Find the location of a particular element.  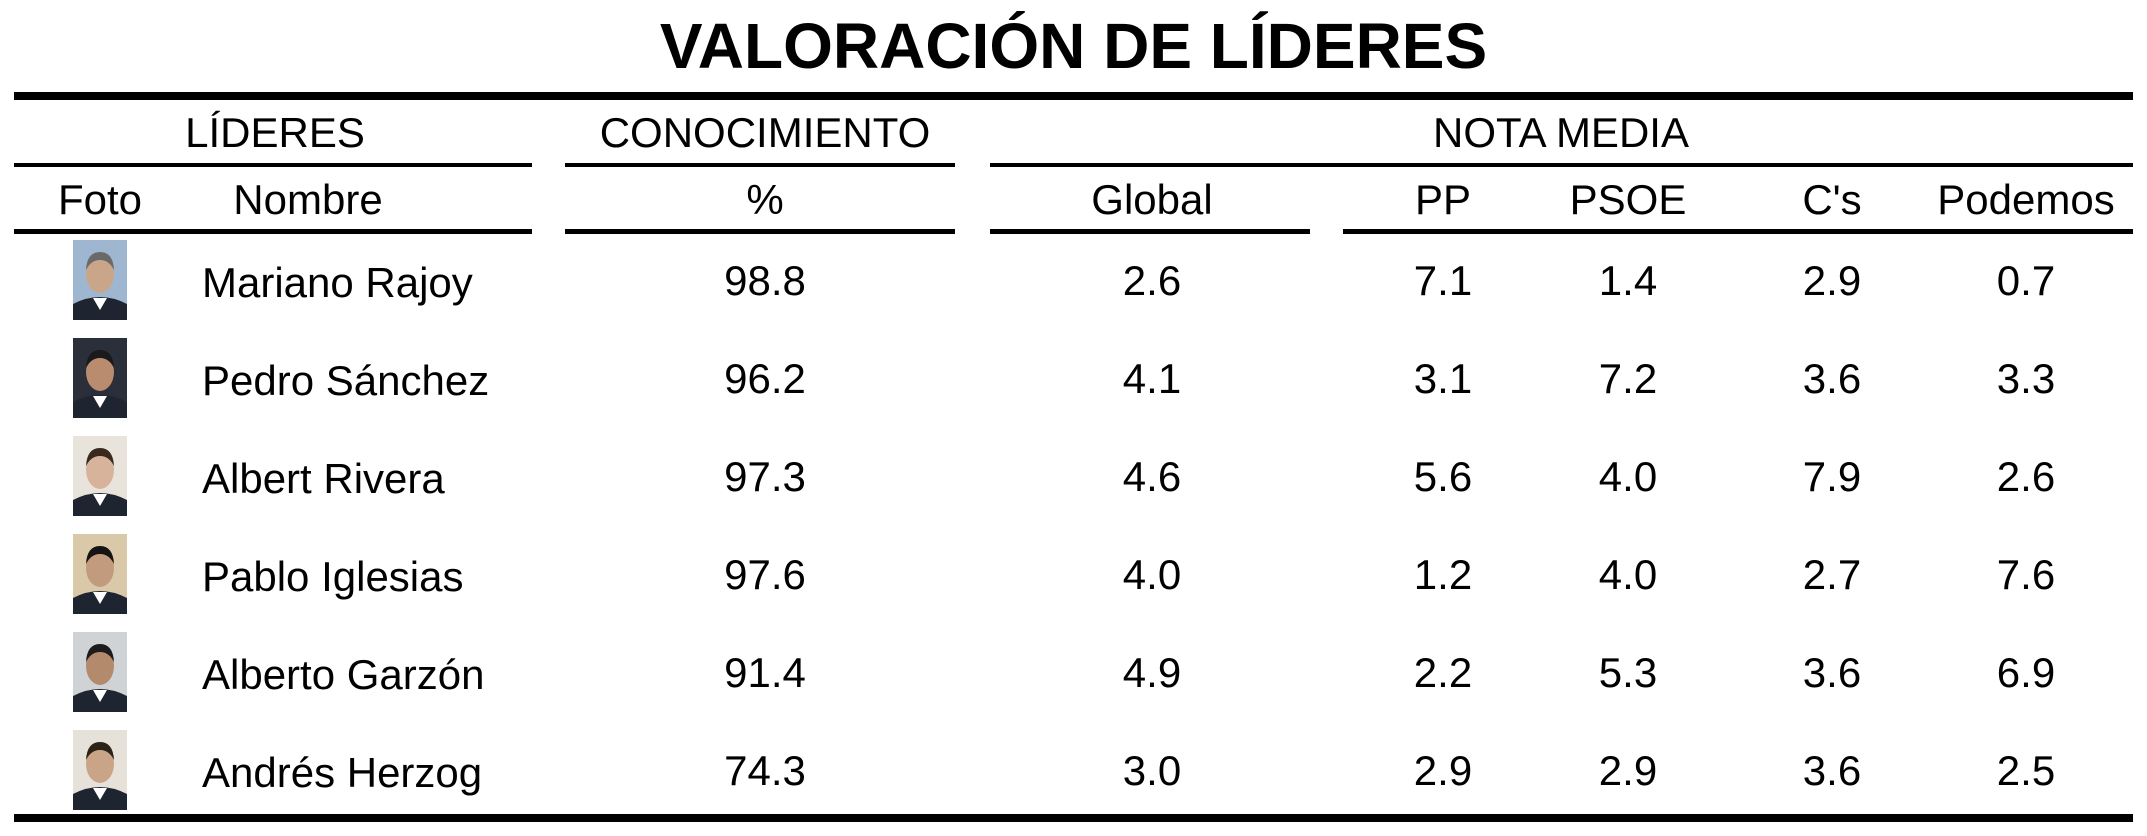

cell-podemos: 2.5 is located at coordinates (2026, 770).